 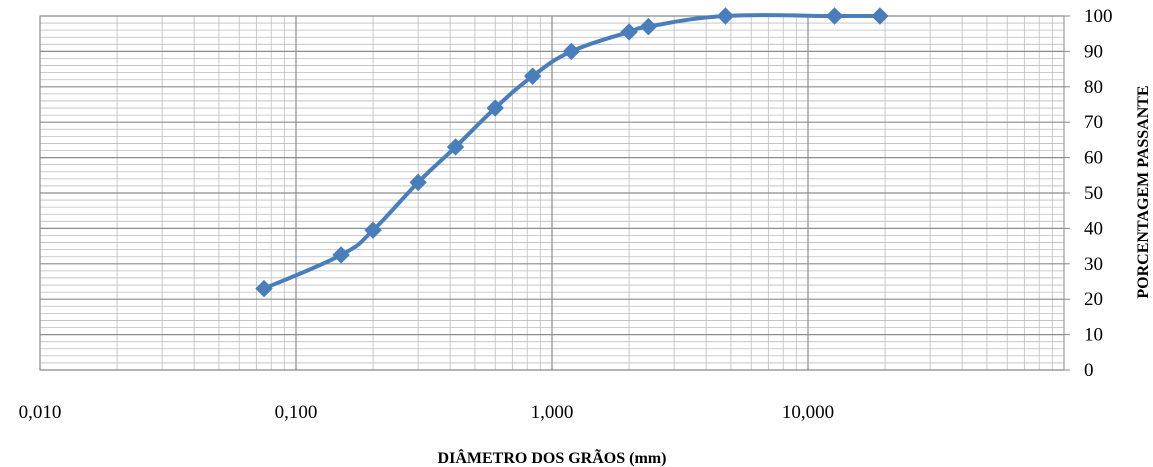 I want to click on y-tick-label: 20, so click(x=1093, y=299).